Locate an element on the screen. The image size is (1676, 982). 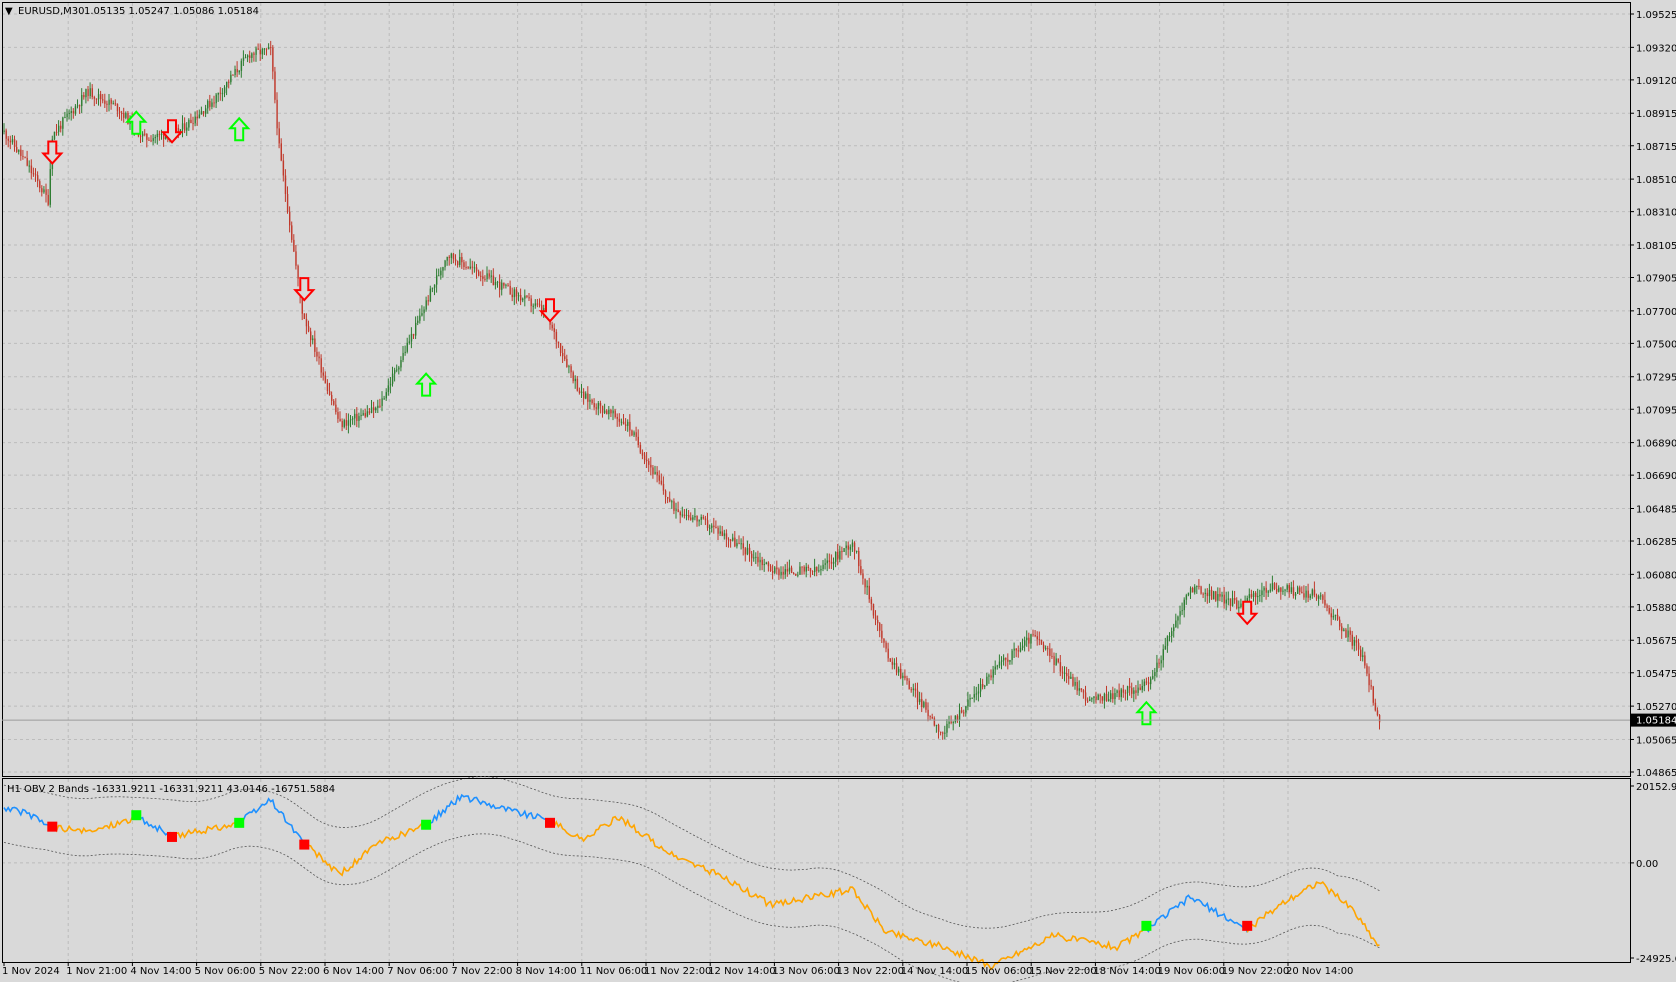
buy-arrow-icon is located at coordinates (136, 122).